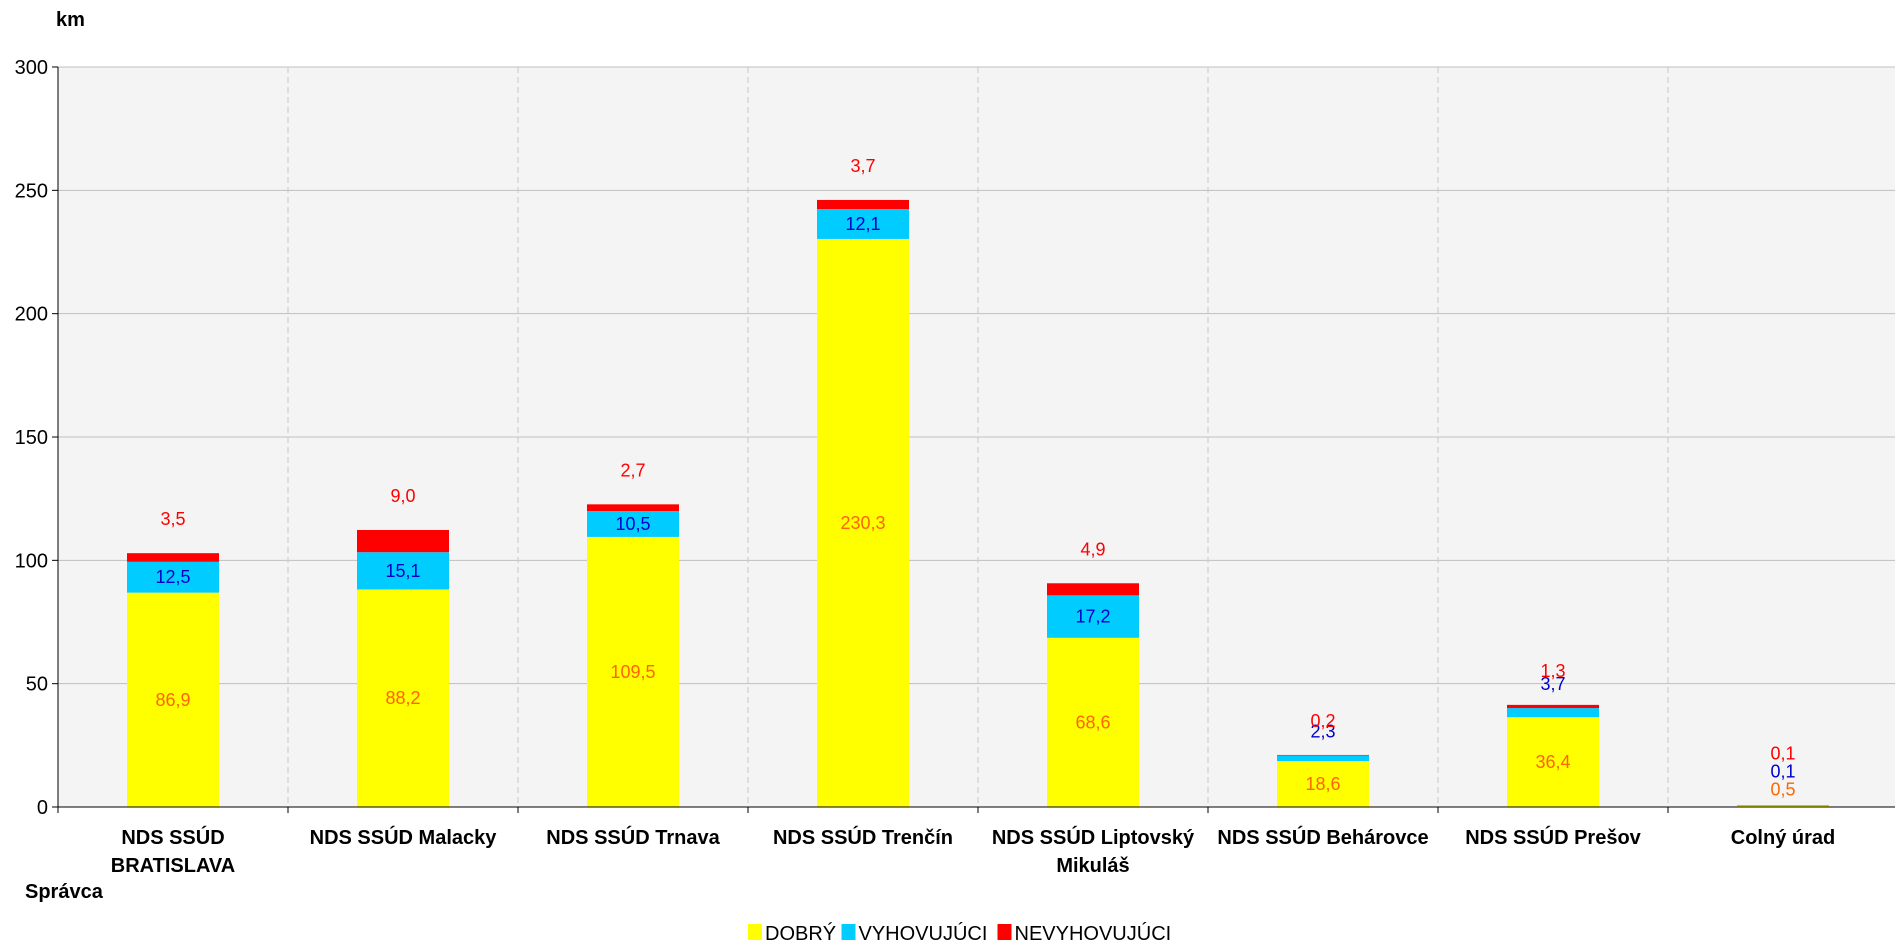 This screenshot has width=1895, height=952. I want to click on legend: DOBRÝ VYHOVUJÚCI NEVYHOVUJÚCI, so click(959, 933).